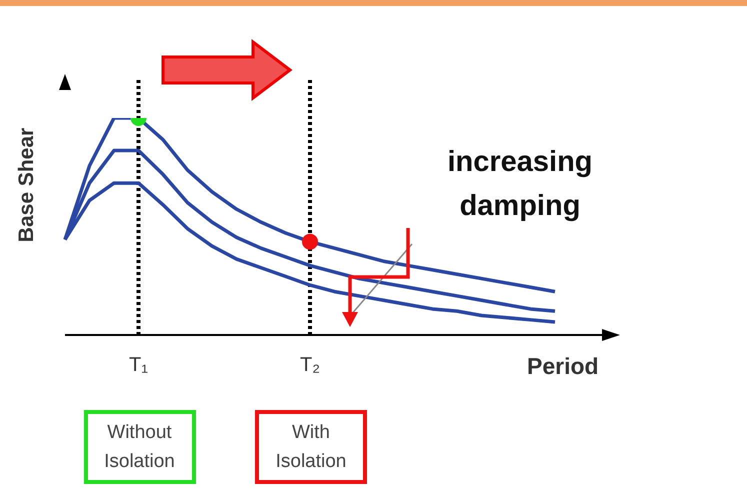 The width and height of the screenshot is (747, 490). Describe the element at coordinates (563, 366) in the screenshot. I see `x-axis-title: Period` at that location.